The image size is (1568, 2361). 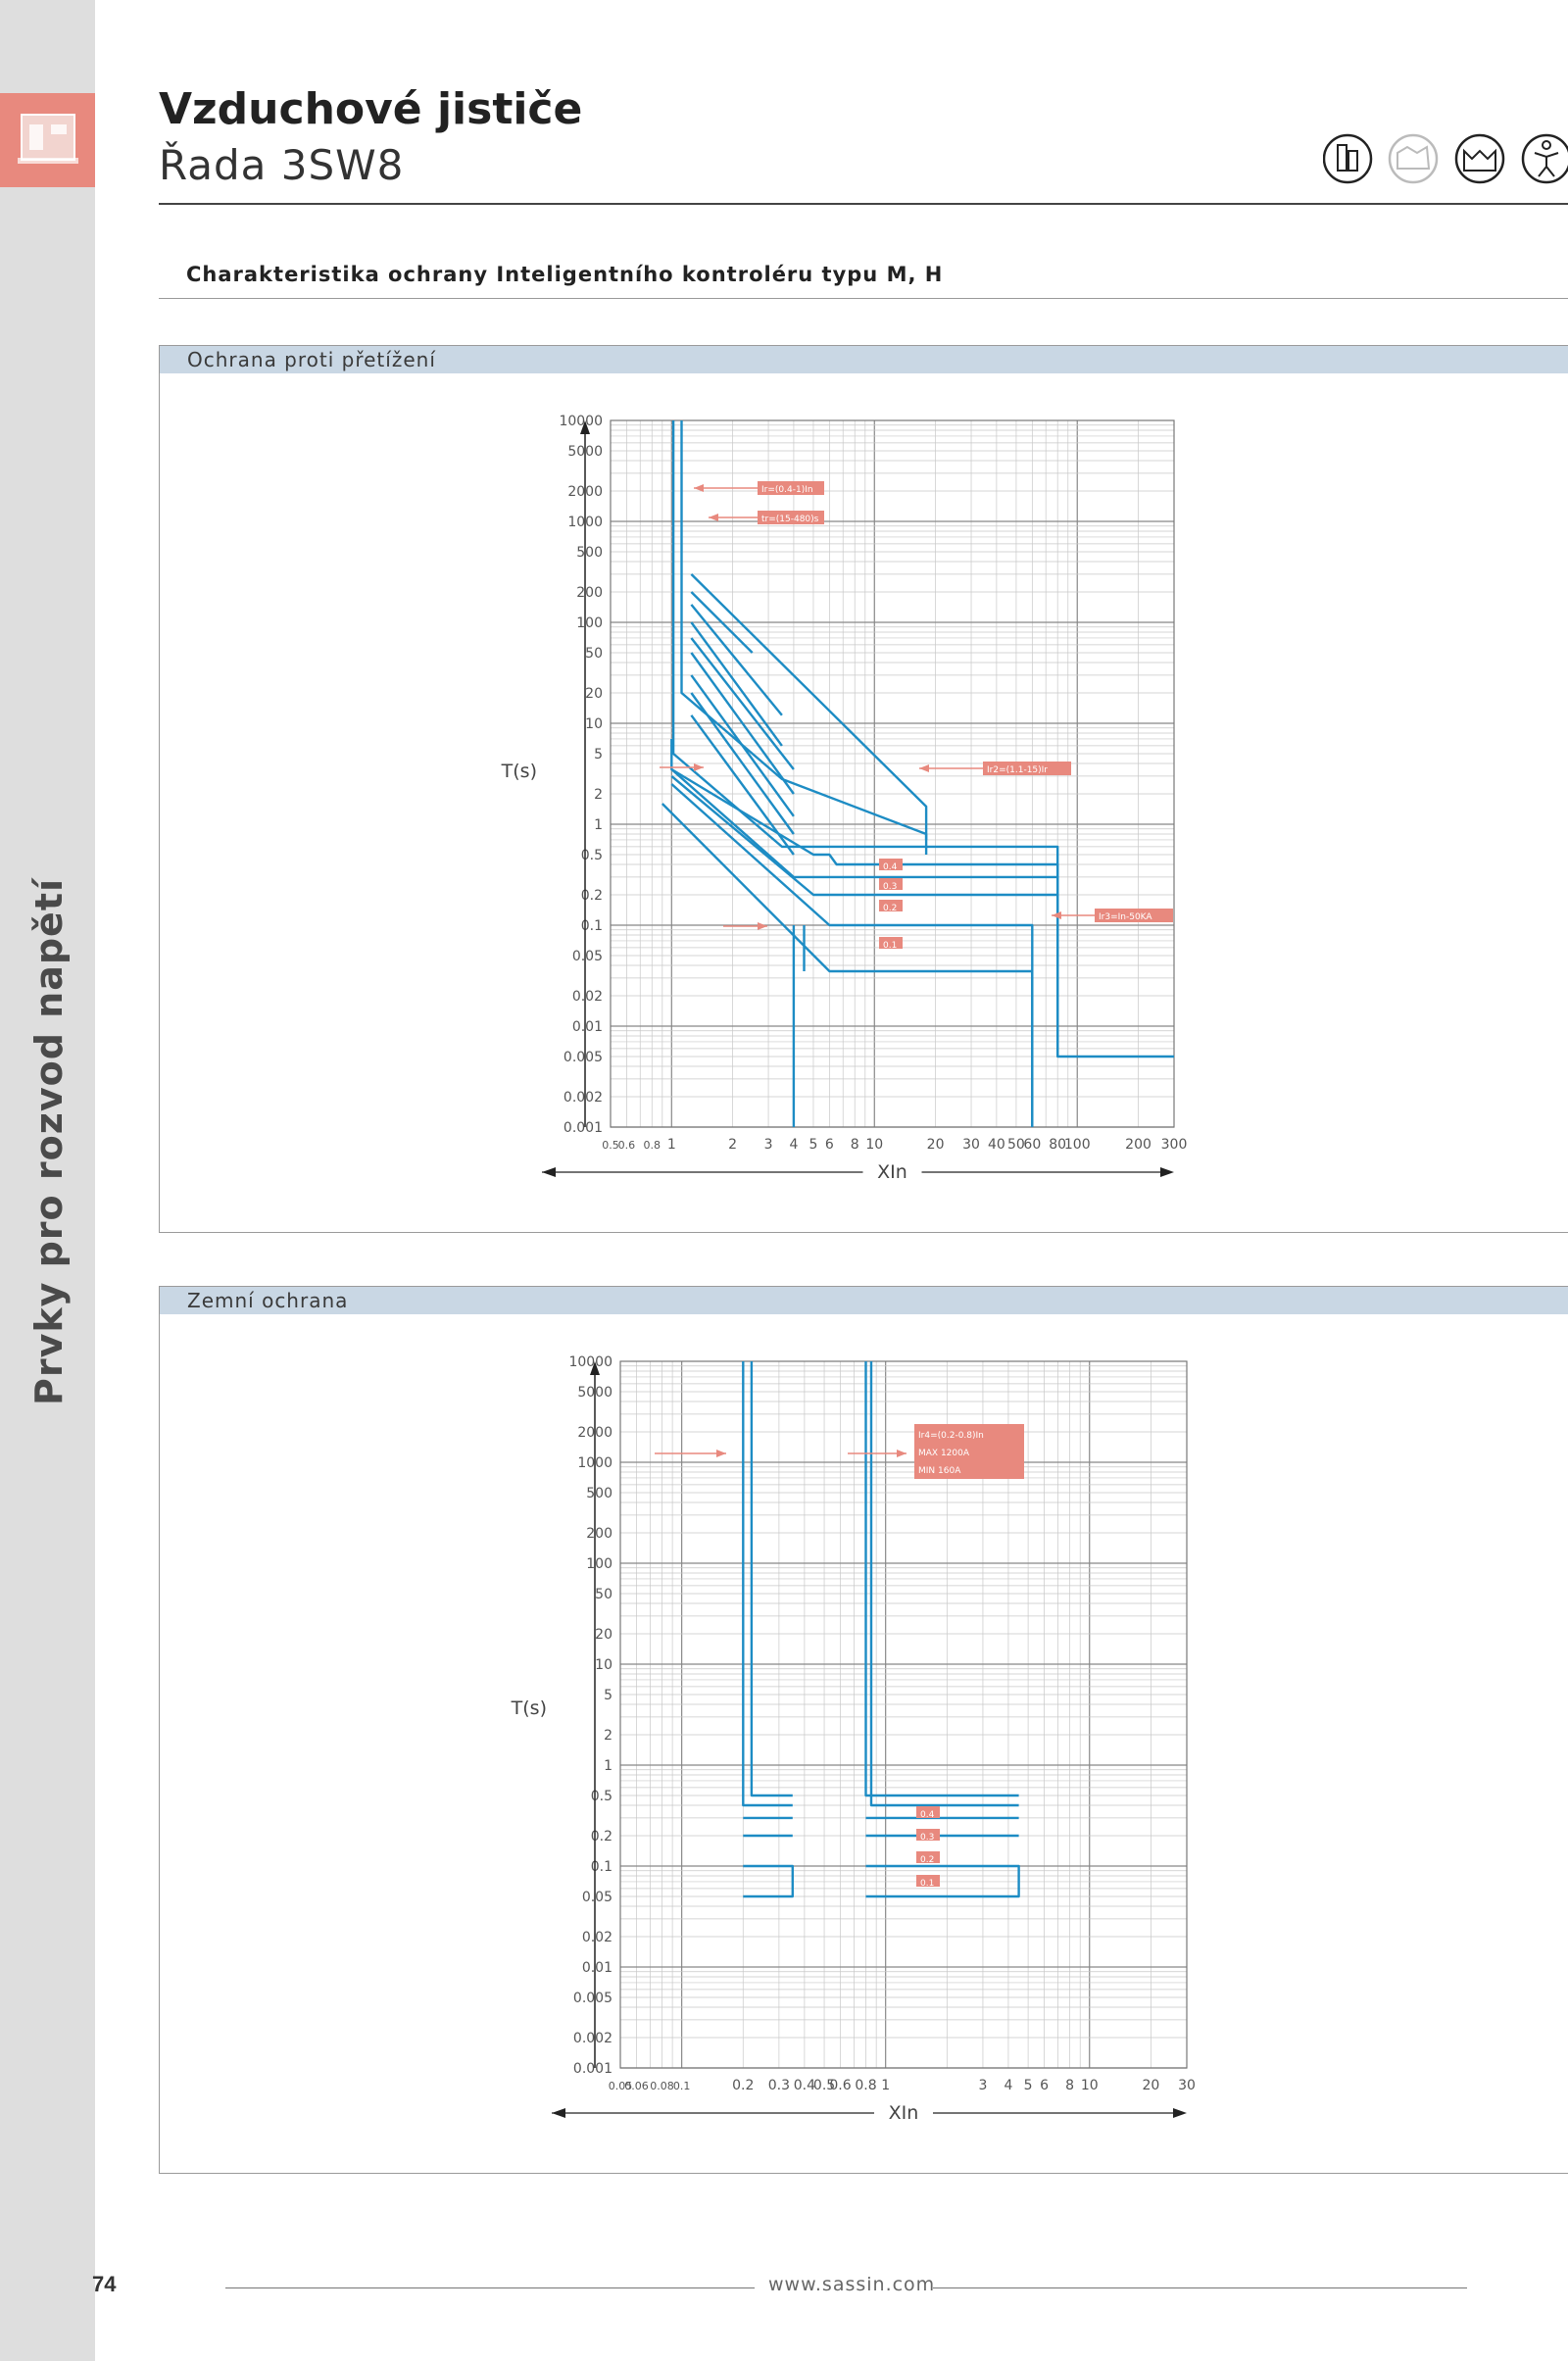 I want to click on x-tick-label: 8, so click(x=855, y=1145).